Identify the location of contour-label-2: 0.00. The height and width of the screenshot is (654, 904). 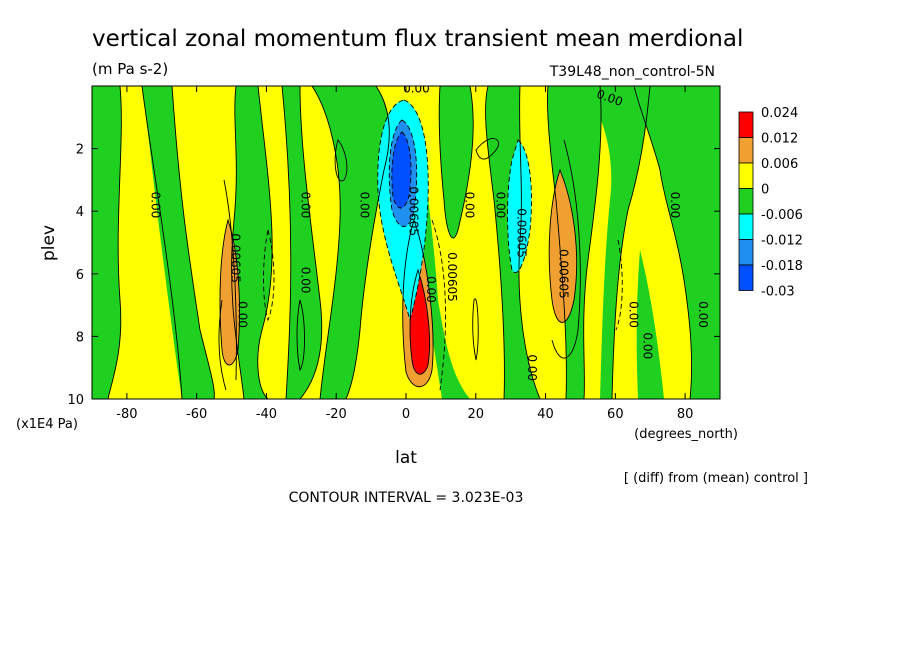
(155, 205).